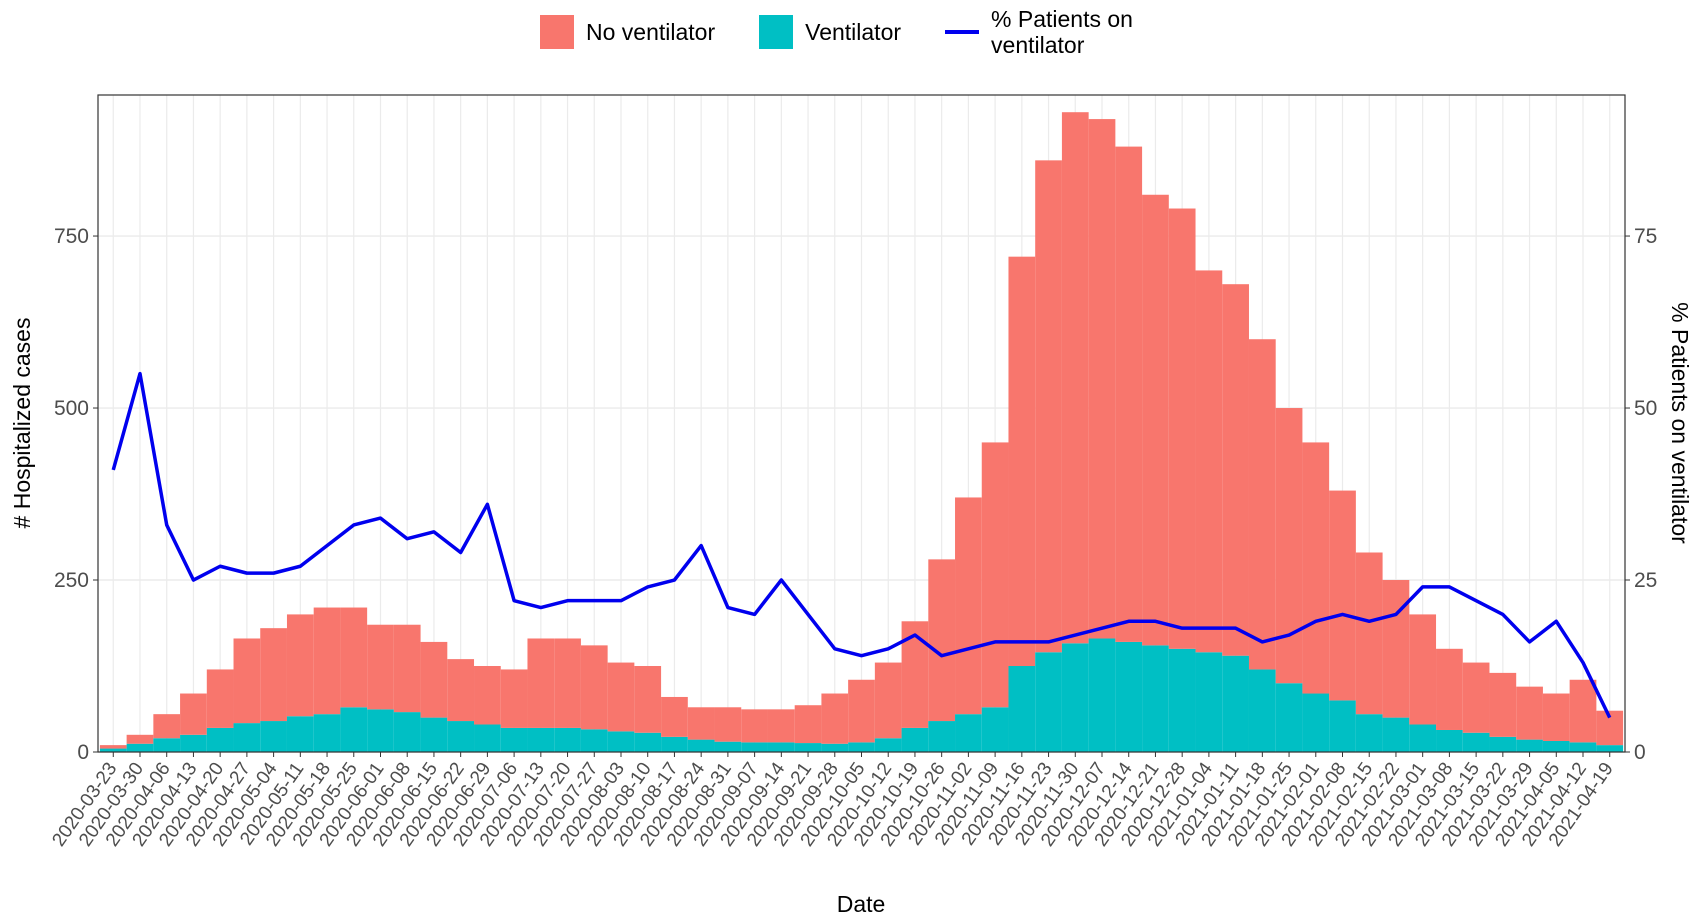 This screenshot has height=921, width=1699. I want to click on legend-item: % Patients on ventilator, so click(1058, 32).